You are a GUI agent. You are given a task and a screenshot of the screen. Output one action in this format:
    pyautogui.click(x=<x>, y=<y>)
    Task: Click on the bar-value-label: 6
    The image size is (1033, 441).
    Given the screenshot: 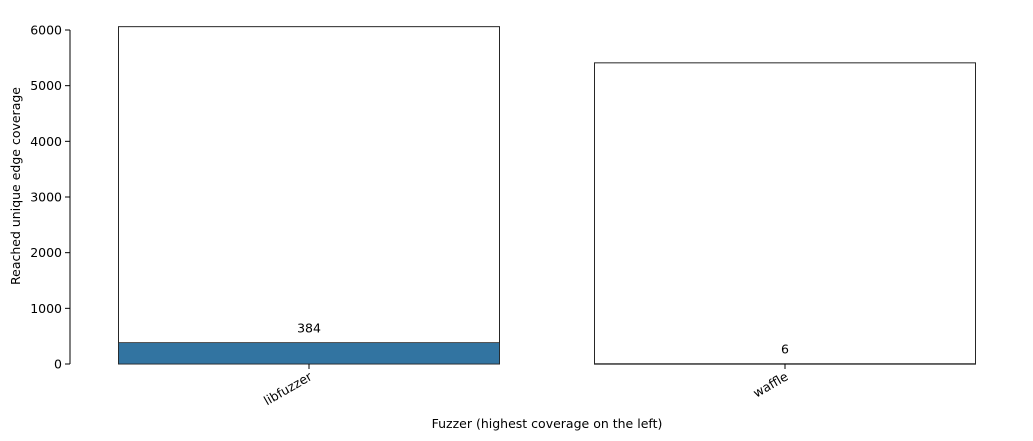 What is the action you would take?
    pyautogui.click(x=785, y=349)
    